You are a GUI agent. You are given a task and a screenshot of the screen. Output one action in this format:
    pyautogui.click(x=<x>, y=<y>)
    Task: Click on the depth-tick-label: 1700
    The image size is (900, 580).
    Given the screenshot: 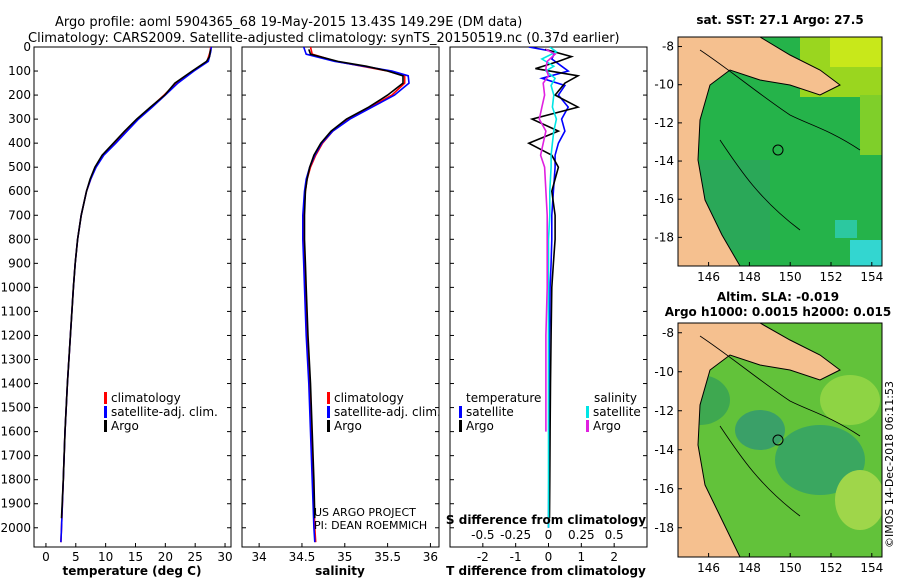 What is the action you would take?
    pyautogui.click(x=15, y=456)
    